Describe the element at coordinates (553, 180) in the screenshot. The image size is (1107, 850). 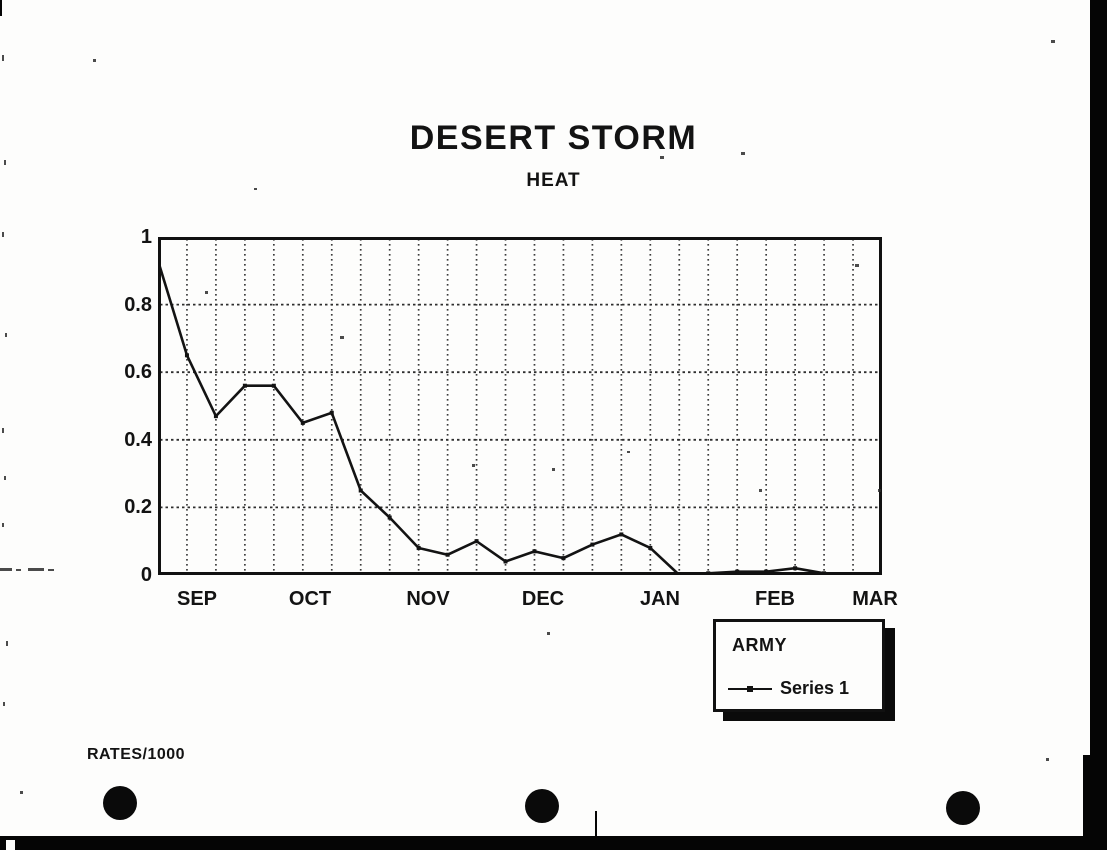
I see `chart-subtitle: HEAT` at that location.